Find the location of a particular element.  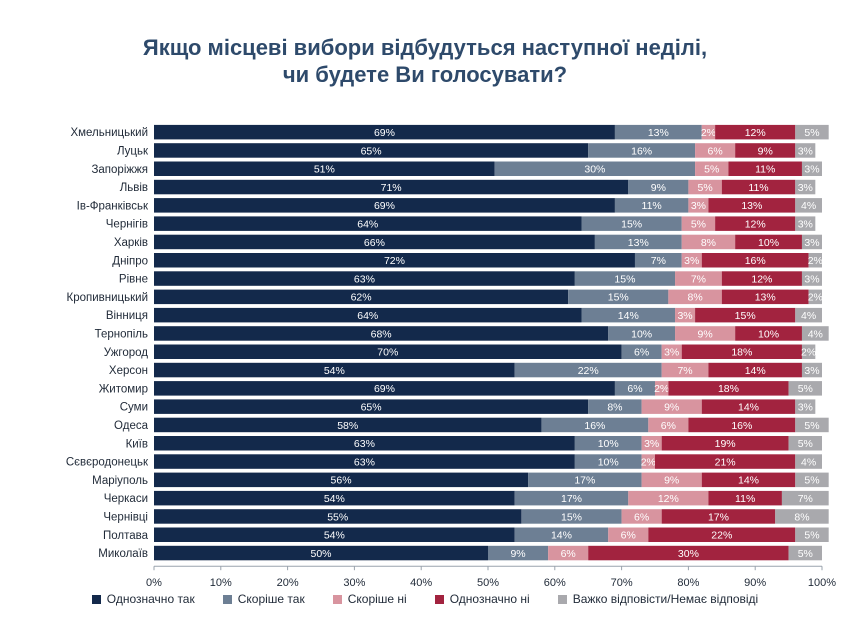

bar-value-label: 68% is located at coordinates (381, 334).